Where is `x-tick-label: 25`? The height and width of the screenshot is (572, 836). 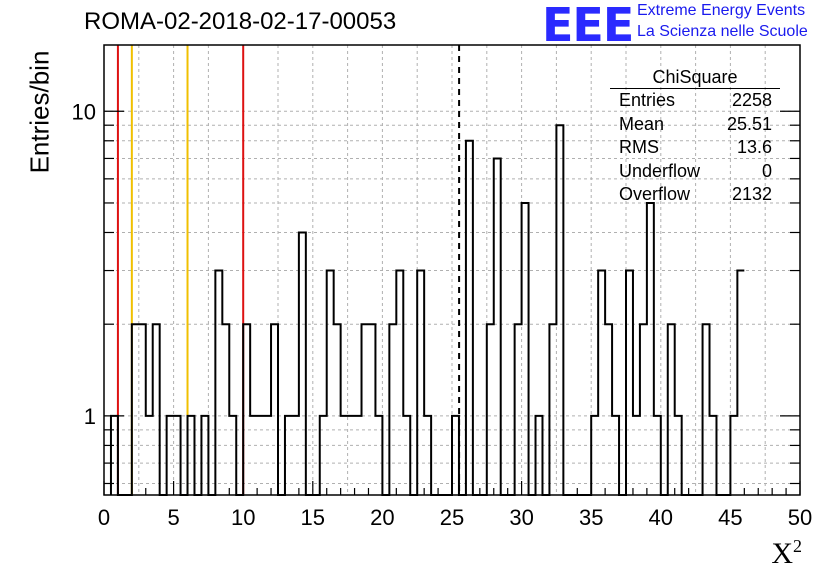 x-tick-label: 25 is located at coordinates (452, 517).